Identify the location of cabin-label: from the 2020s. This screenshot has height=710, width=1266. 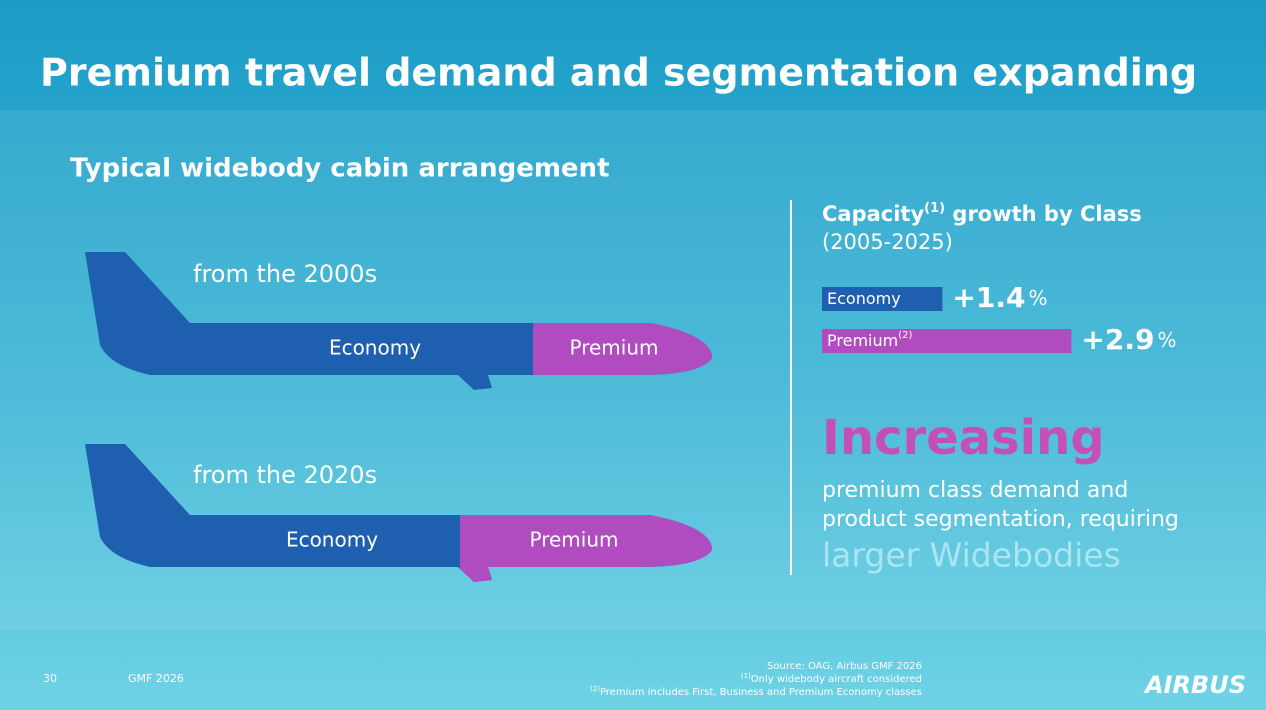
(285, 475).